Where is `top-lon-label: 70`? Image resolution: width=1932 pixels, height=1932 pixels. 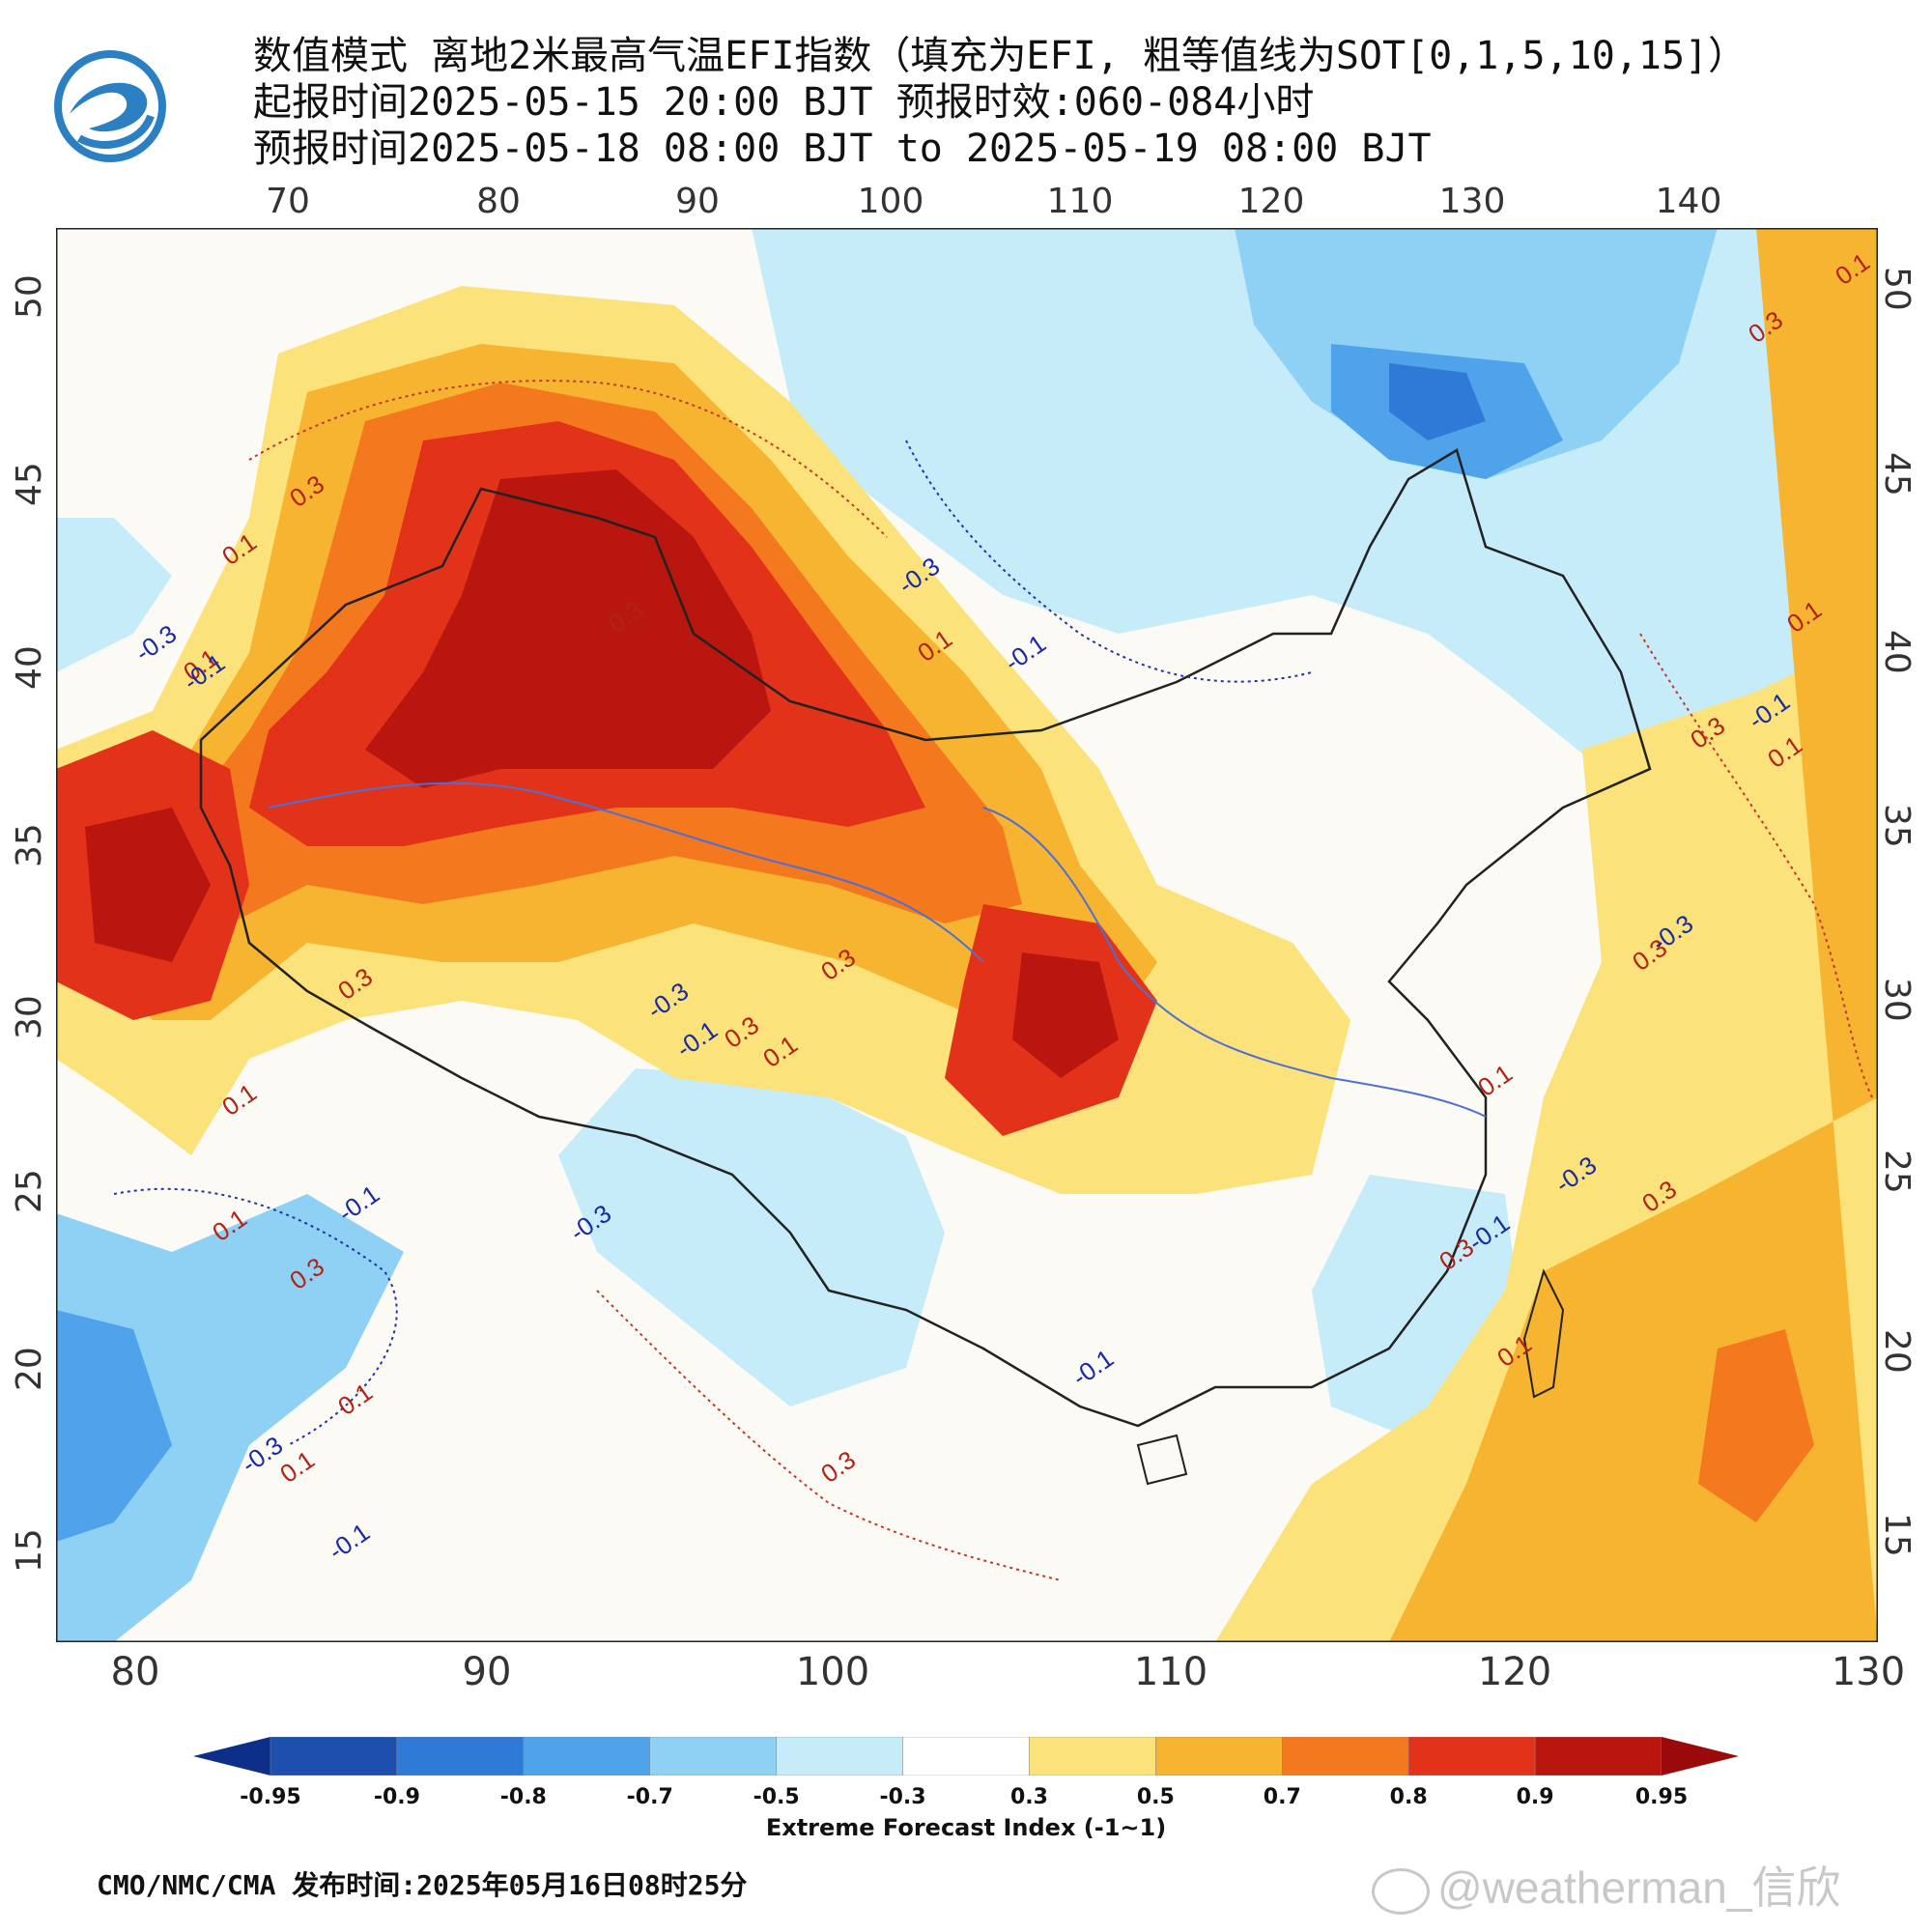
top-lon-label: 70 is located at coordinates (288, 201).